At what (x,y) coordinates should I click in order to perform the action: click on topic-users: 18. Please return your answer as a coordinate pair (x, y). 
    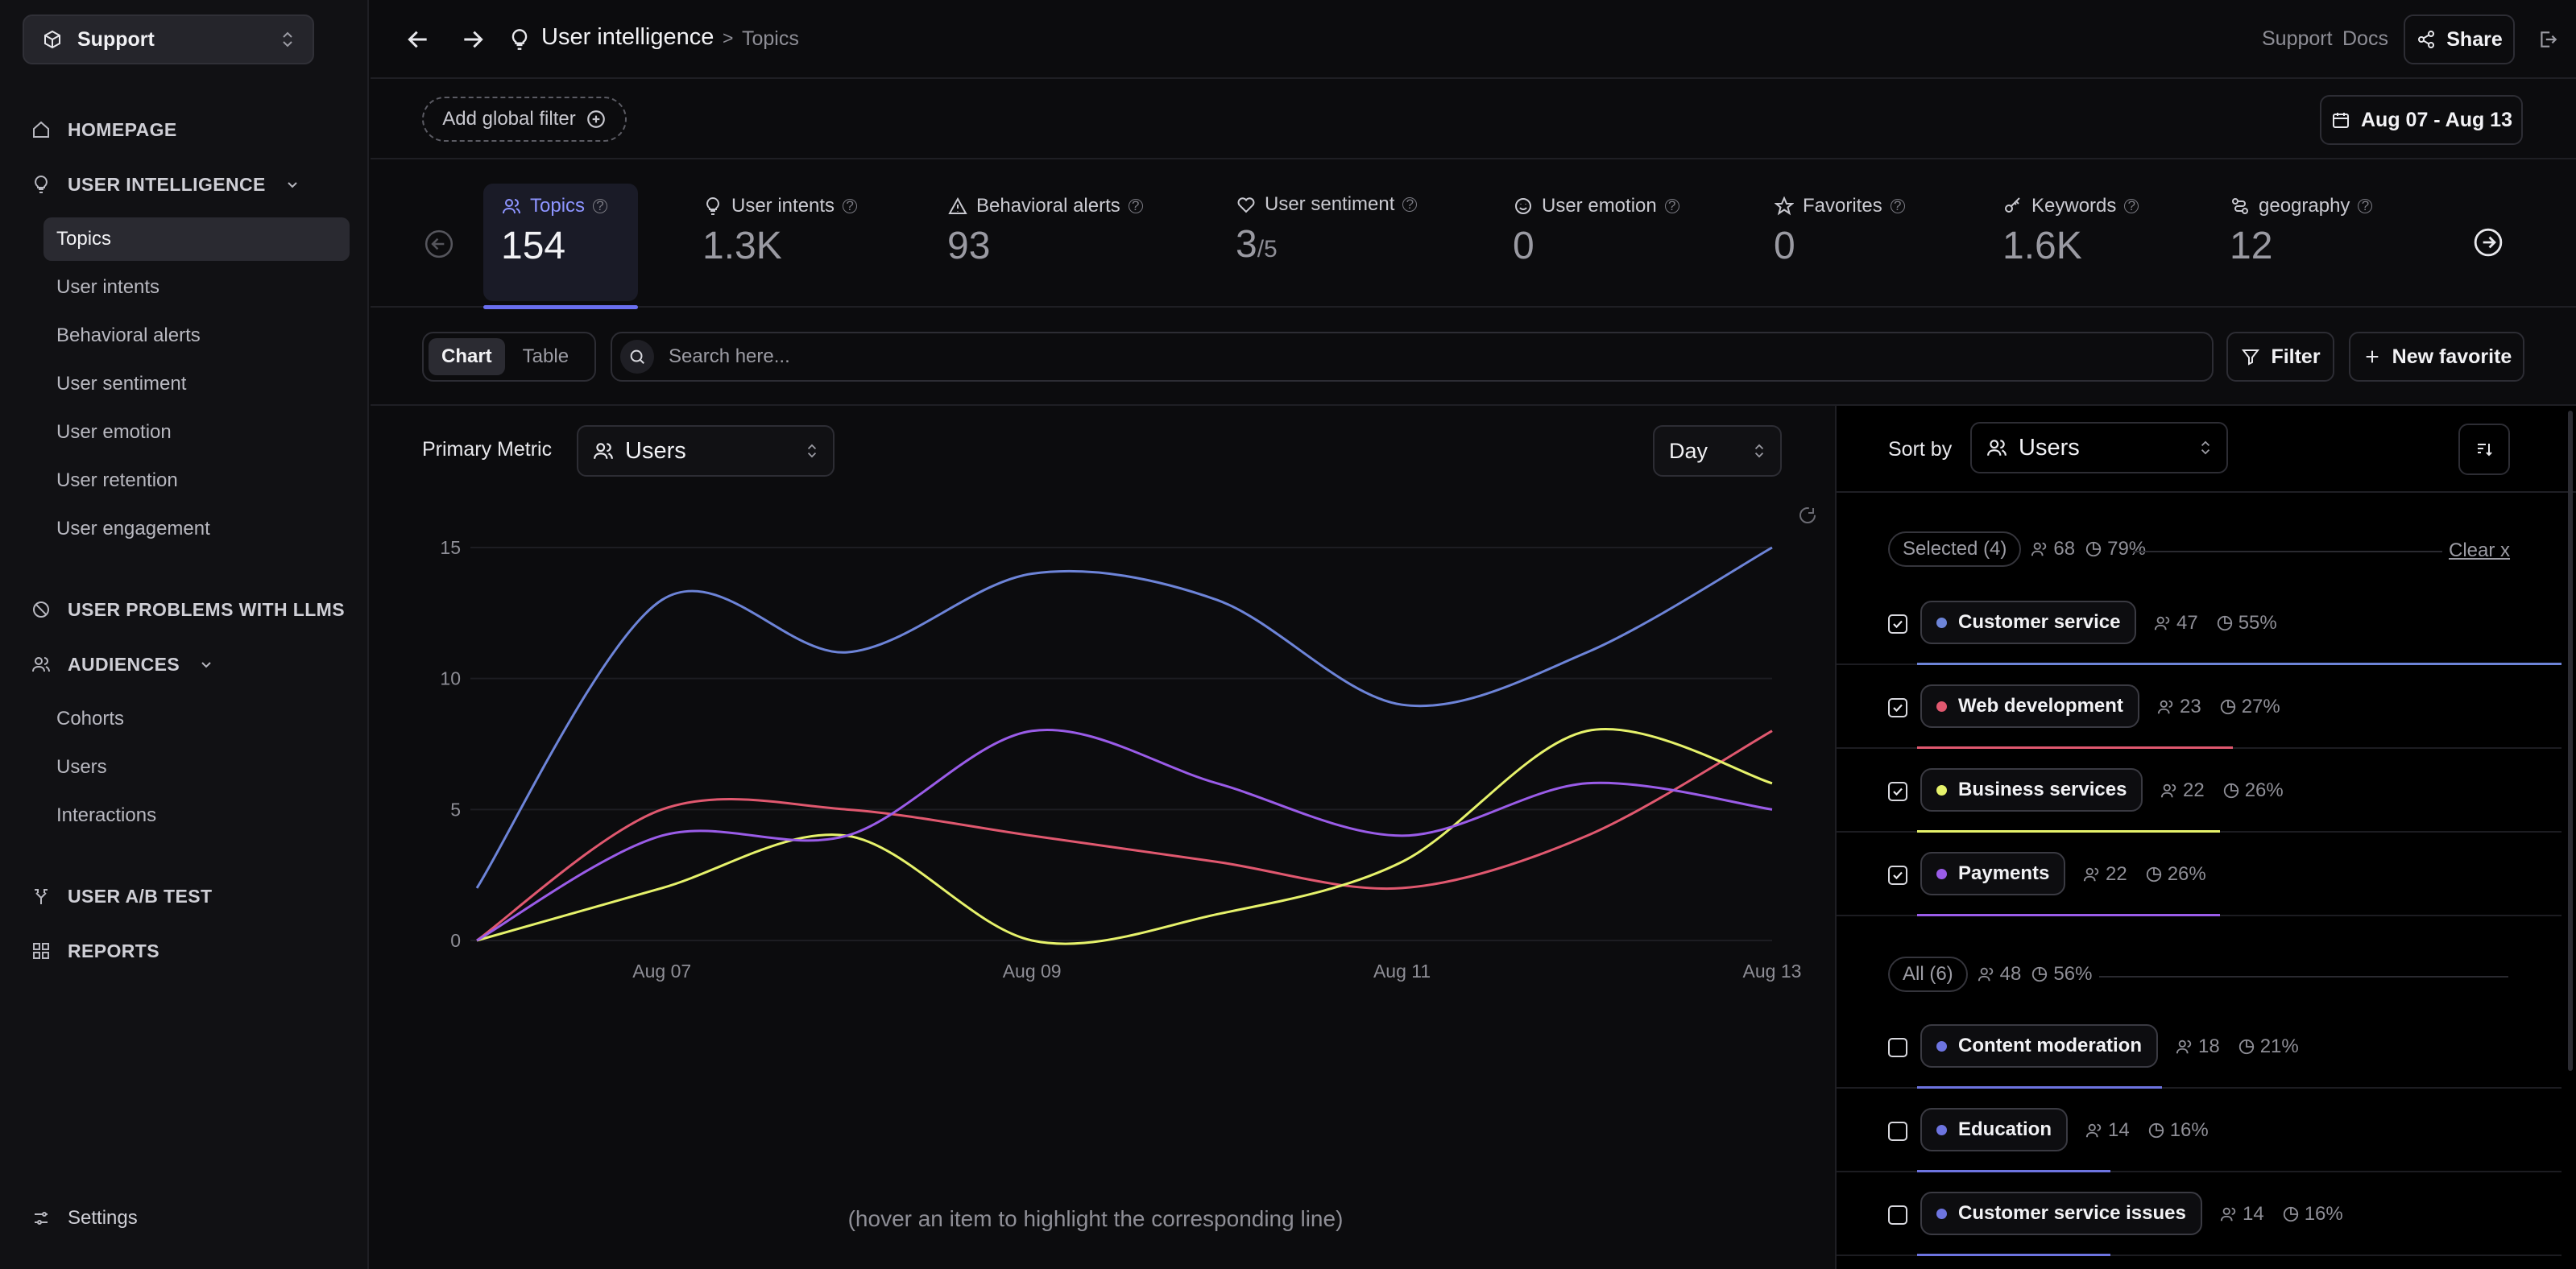
    Looking at the image, I should click on (2198, 1046).